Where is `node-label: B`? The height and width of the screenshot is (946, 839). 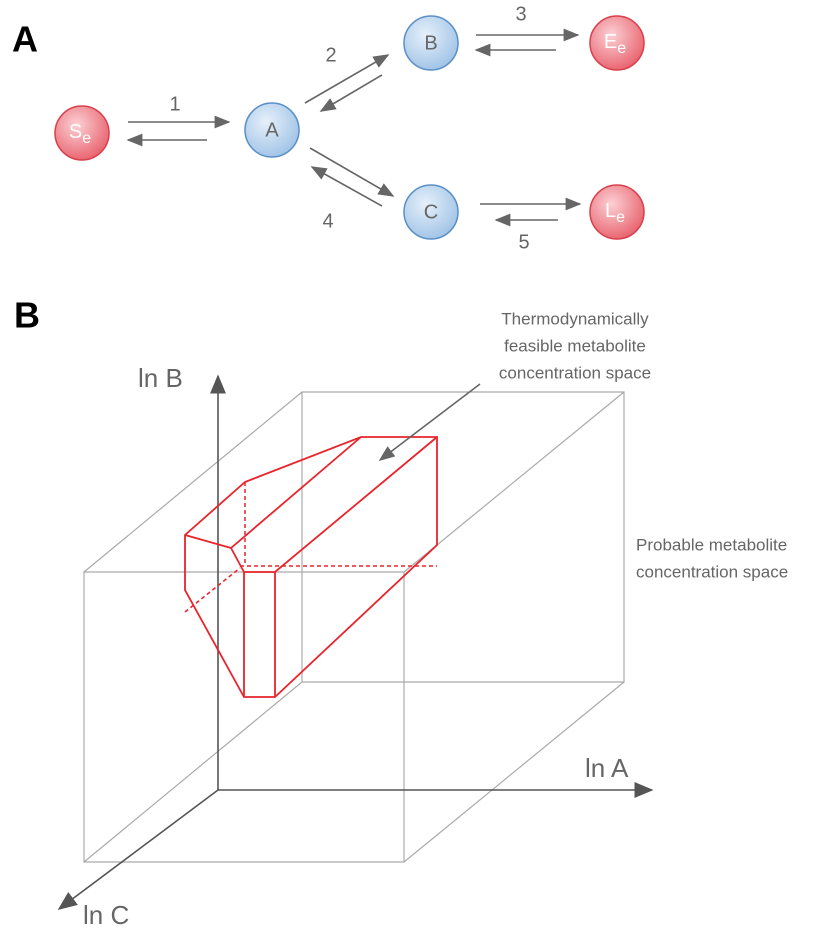
node-label: B is located at coordinates (430, 43).